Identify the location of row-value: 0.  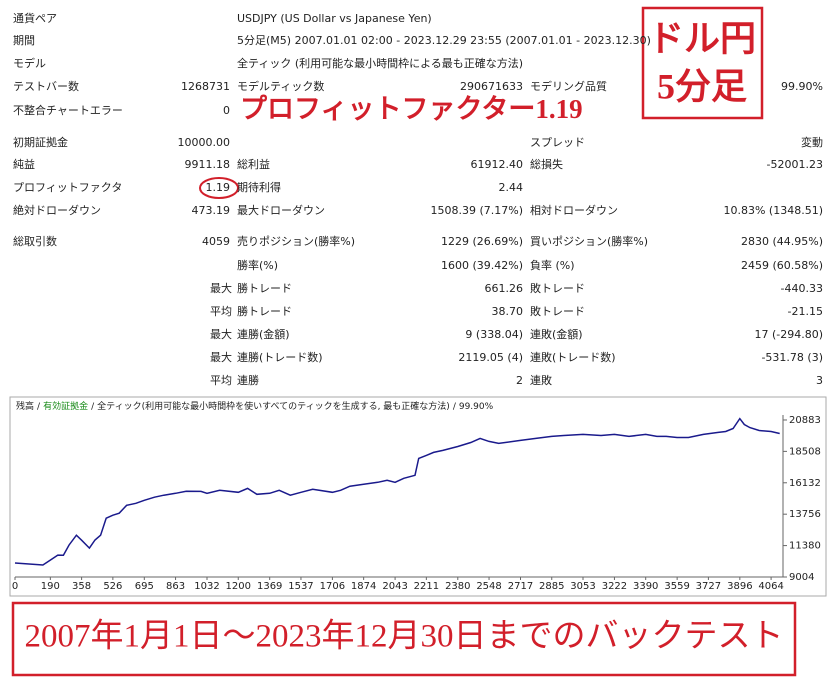
(226, 110).